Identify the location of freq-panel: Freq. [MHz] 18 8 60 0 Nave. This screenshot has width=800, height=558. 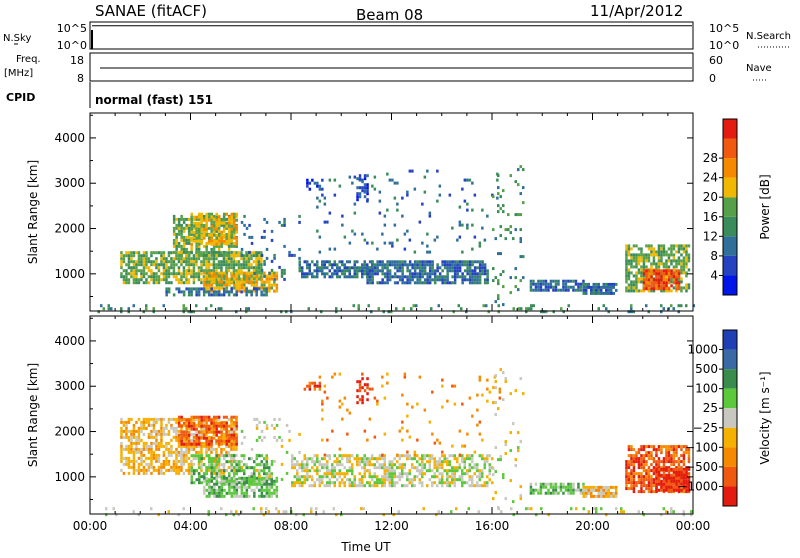
(388, 69).